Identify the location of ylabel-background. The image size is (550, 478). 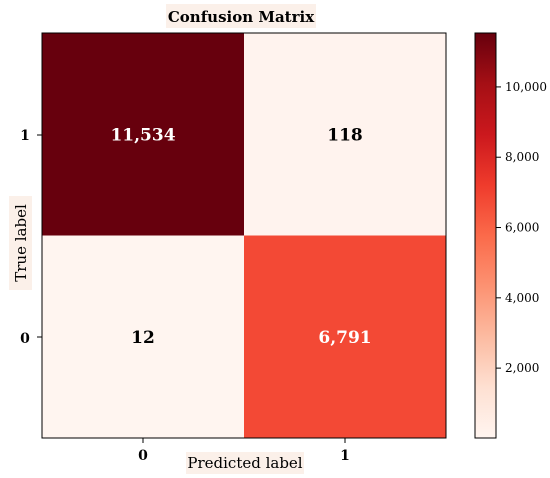
(20, 243).